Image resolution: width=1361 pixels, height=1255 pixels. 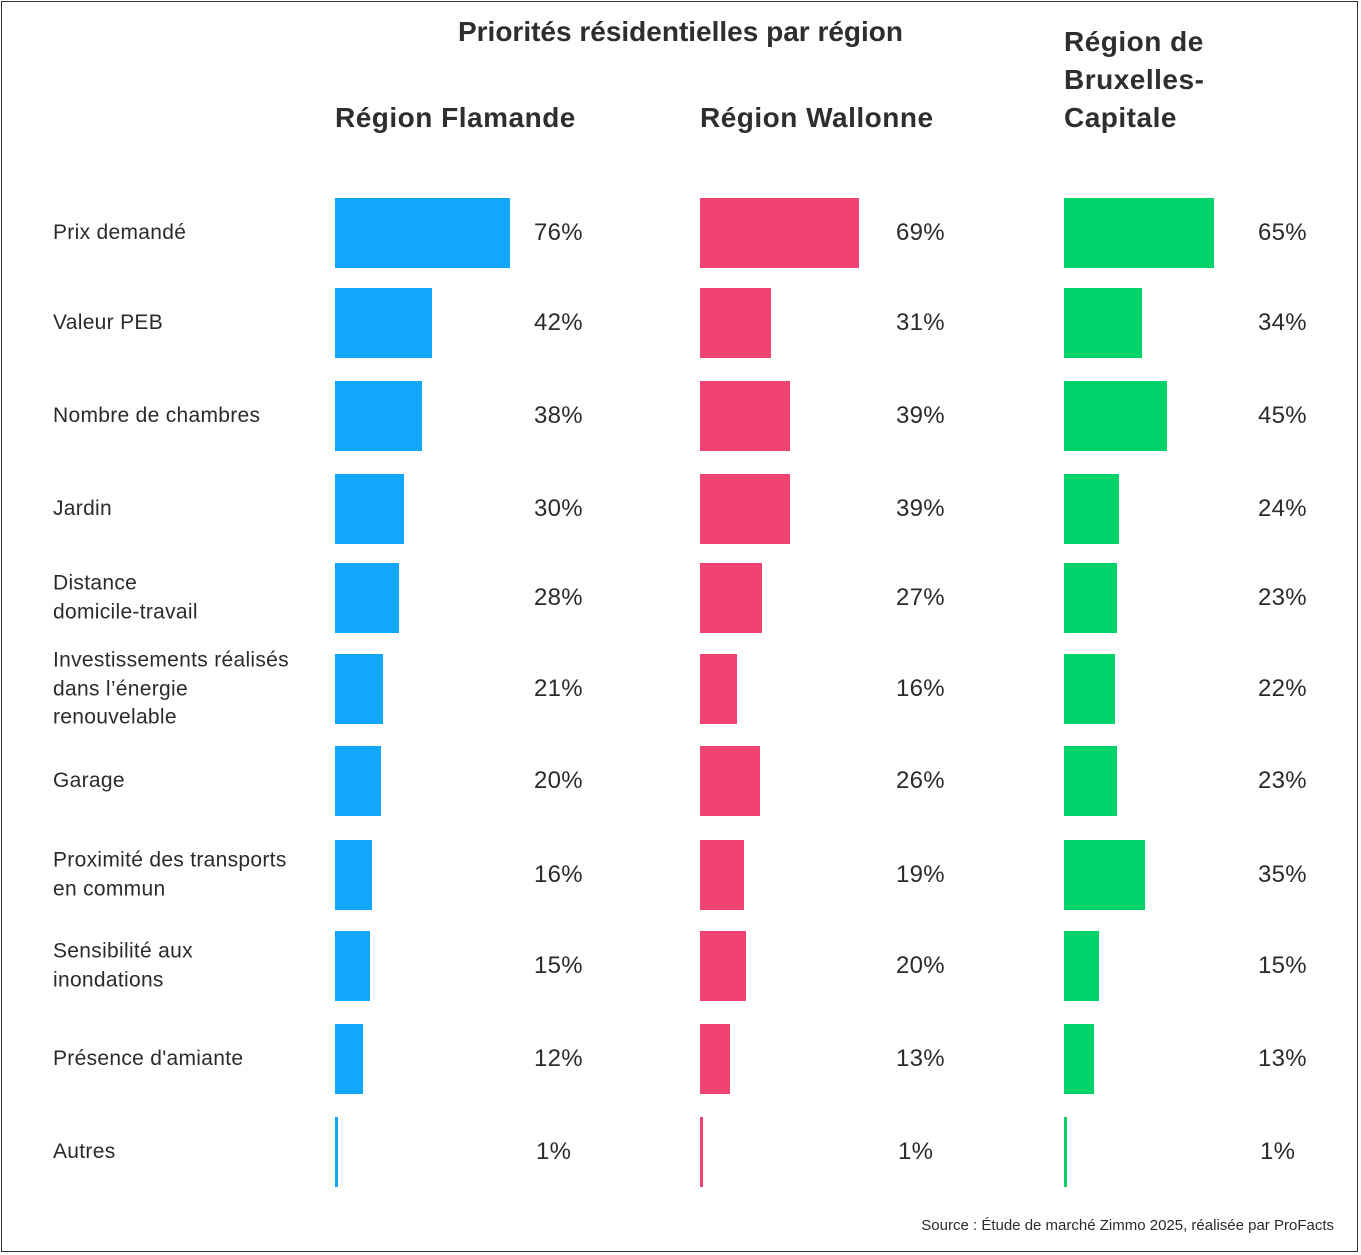 What do you see at coordinates (455, 117) in the screenshot?
I see `series-heading: Région Flamande` at bounding box center [455, 117].